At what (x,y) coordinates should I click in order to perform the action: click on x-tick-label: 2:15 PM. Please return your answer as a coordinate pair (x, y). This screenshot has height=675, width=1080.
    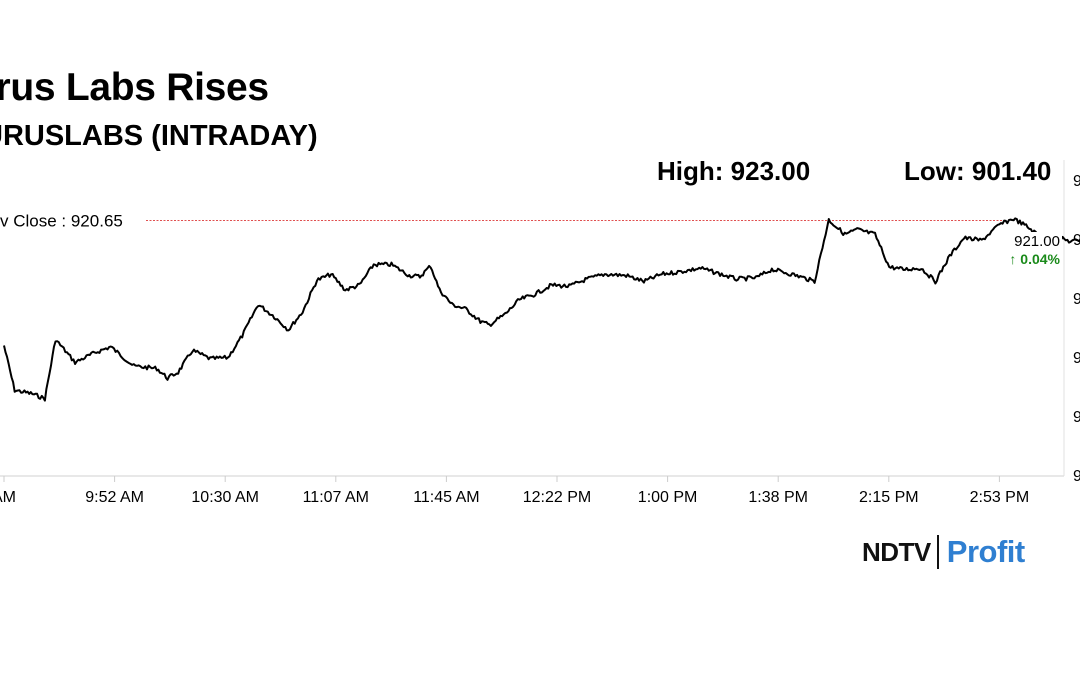
    Looking at the image, I should click on (889, 497).